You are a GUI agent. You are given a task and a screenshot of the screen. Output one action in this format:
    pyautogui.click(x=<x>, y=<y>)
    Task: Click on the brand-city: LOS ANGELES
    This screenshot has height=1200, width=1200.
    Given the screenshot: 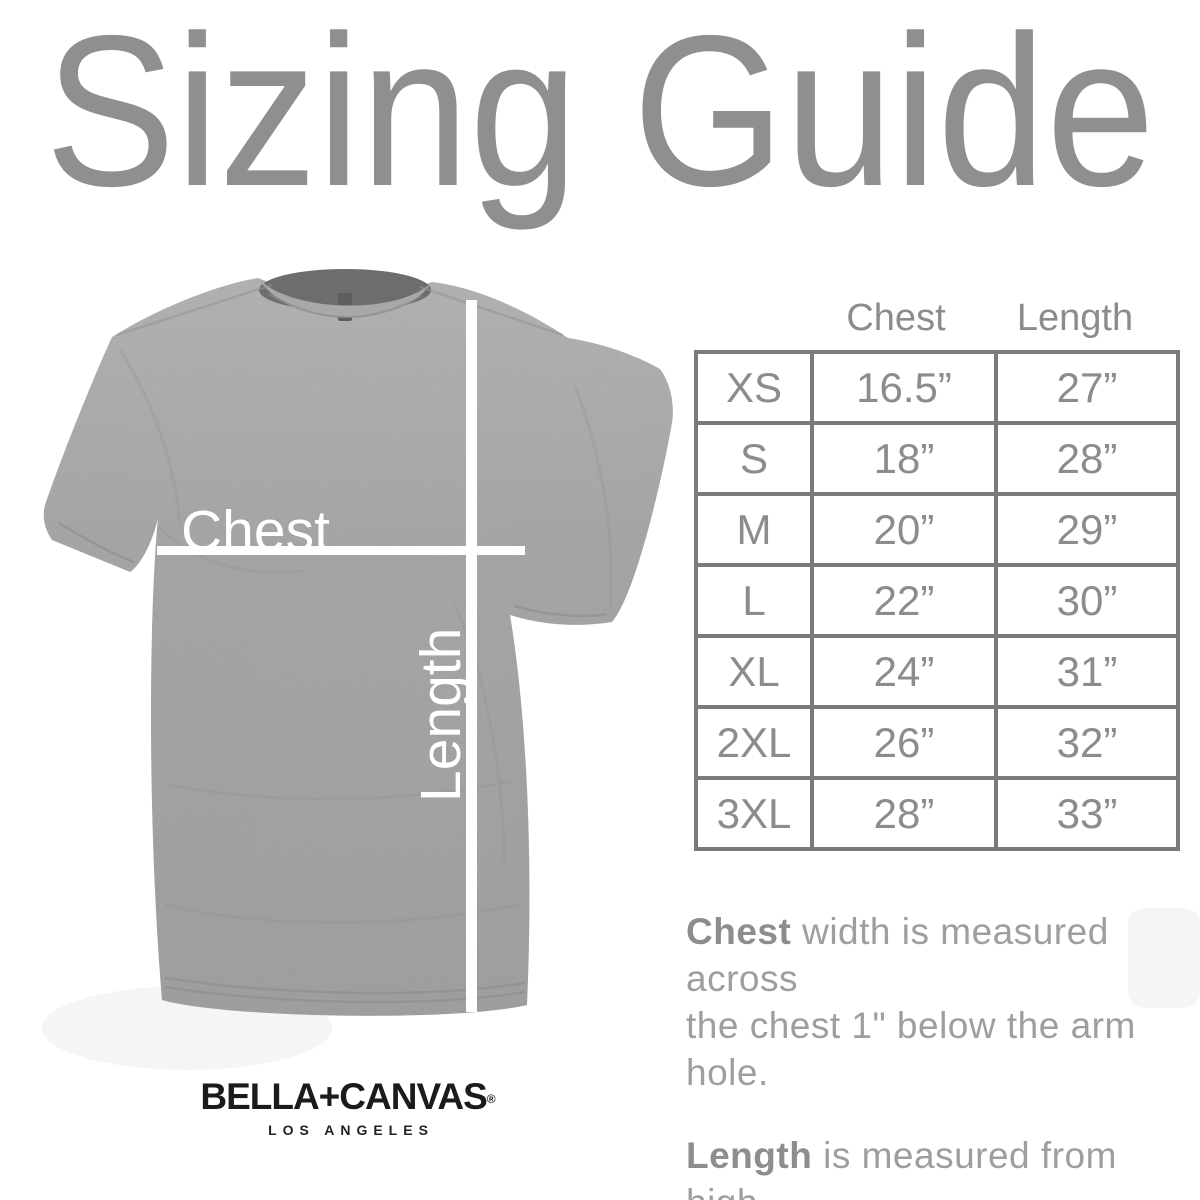 What is the action you would take?
    pyautogui.click(x=351, y=1130)
    